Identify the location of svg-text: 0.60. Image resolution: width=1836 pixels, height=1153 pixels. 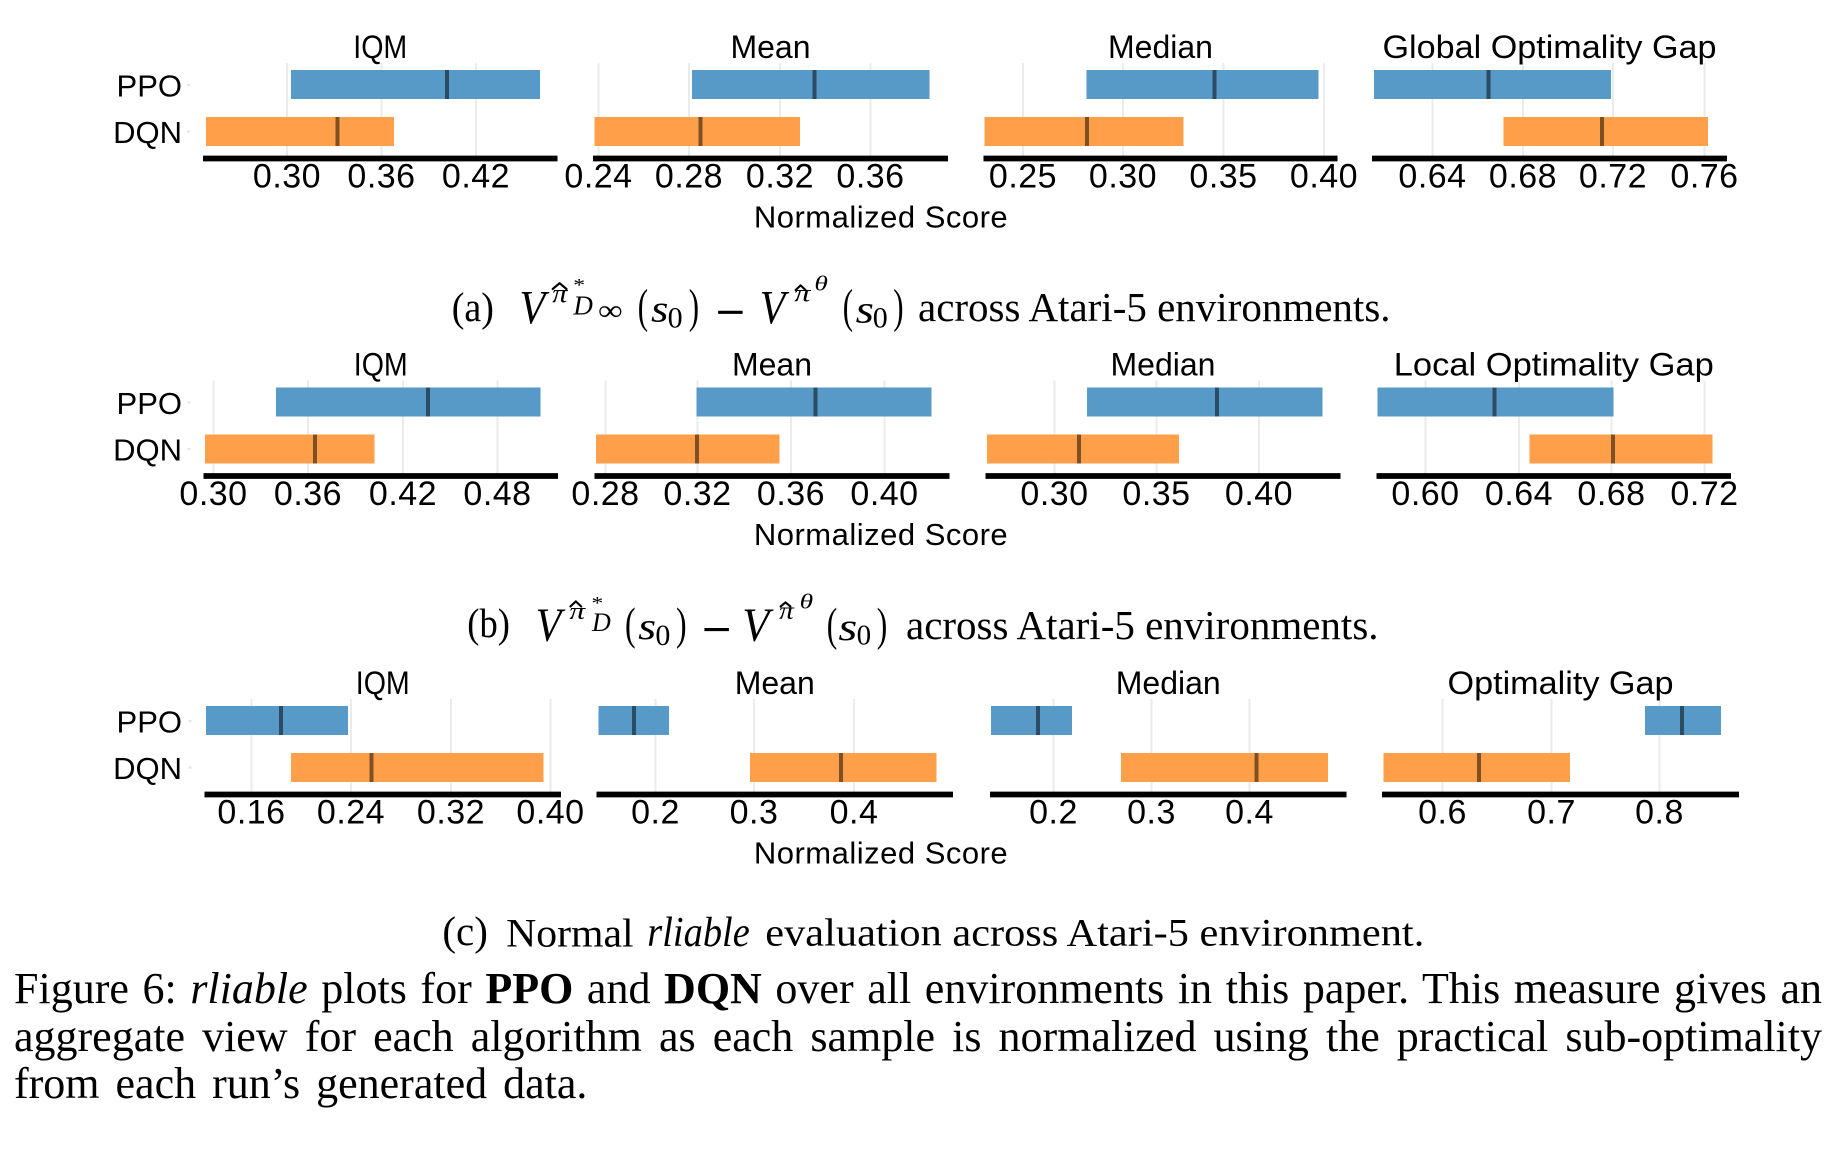
(1425, 494).